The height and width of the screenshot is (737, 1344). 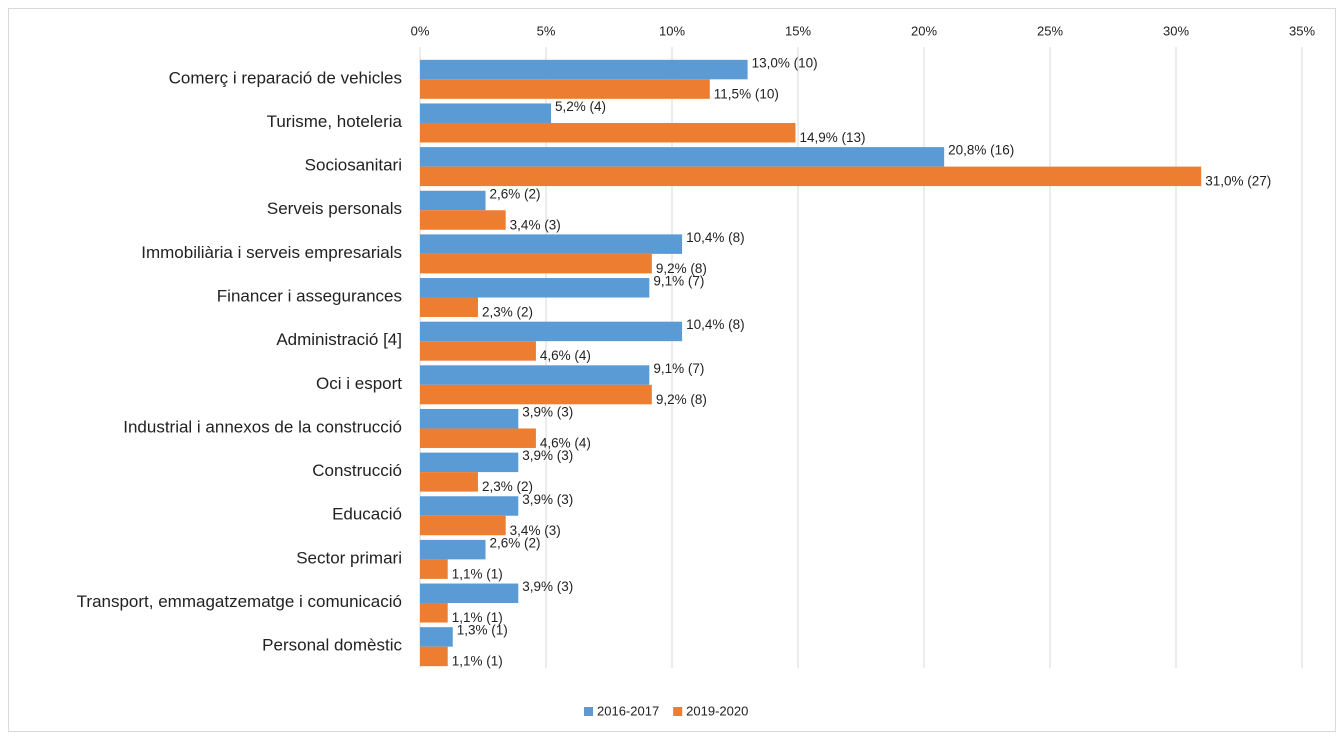 What do you see at coordinates (482, 630) in the screenshot?
I see `data-label: 1,3% (1)` at bounding box center [482, 630].